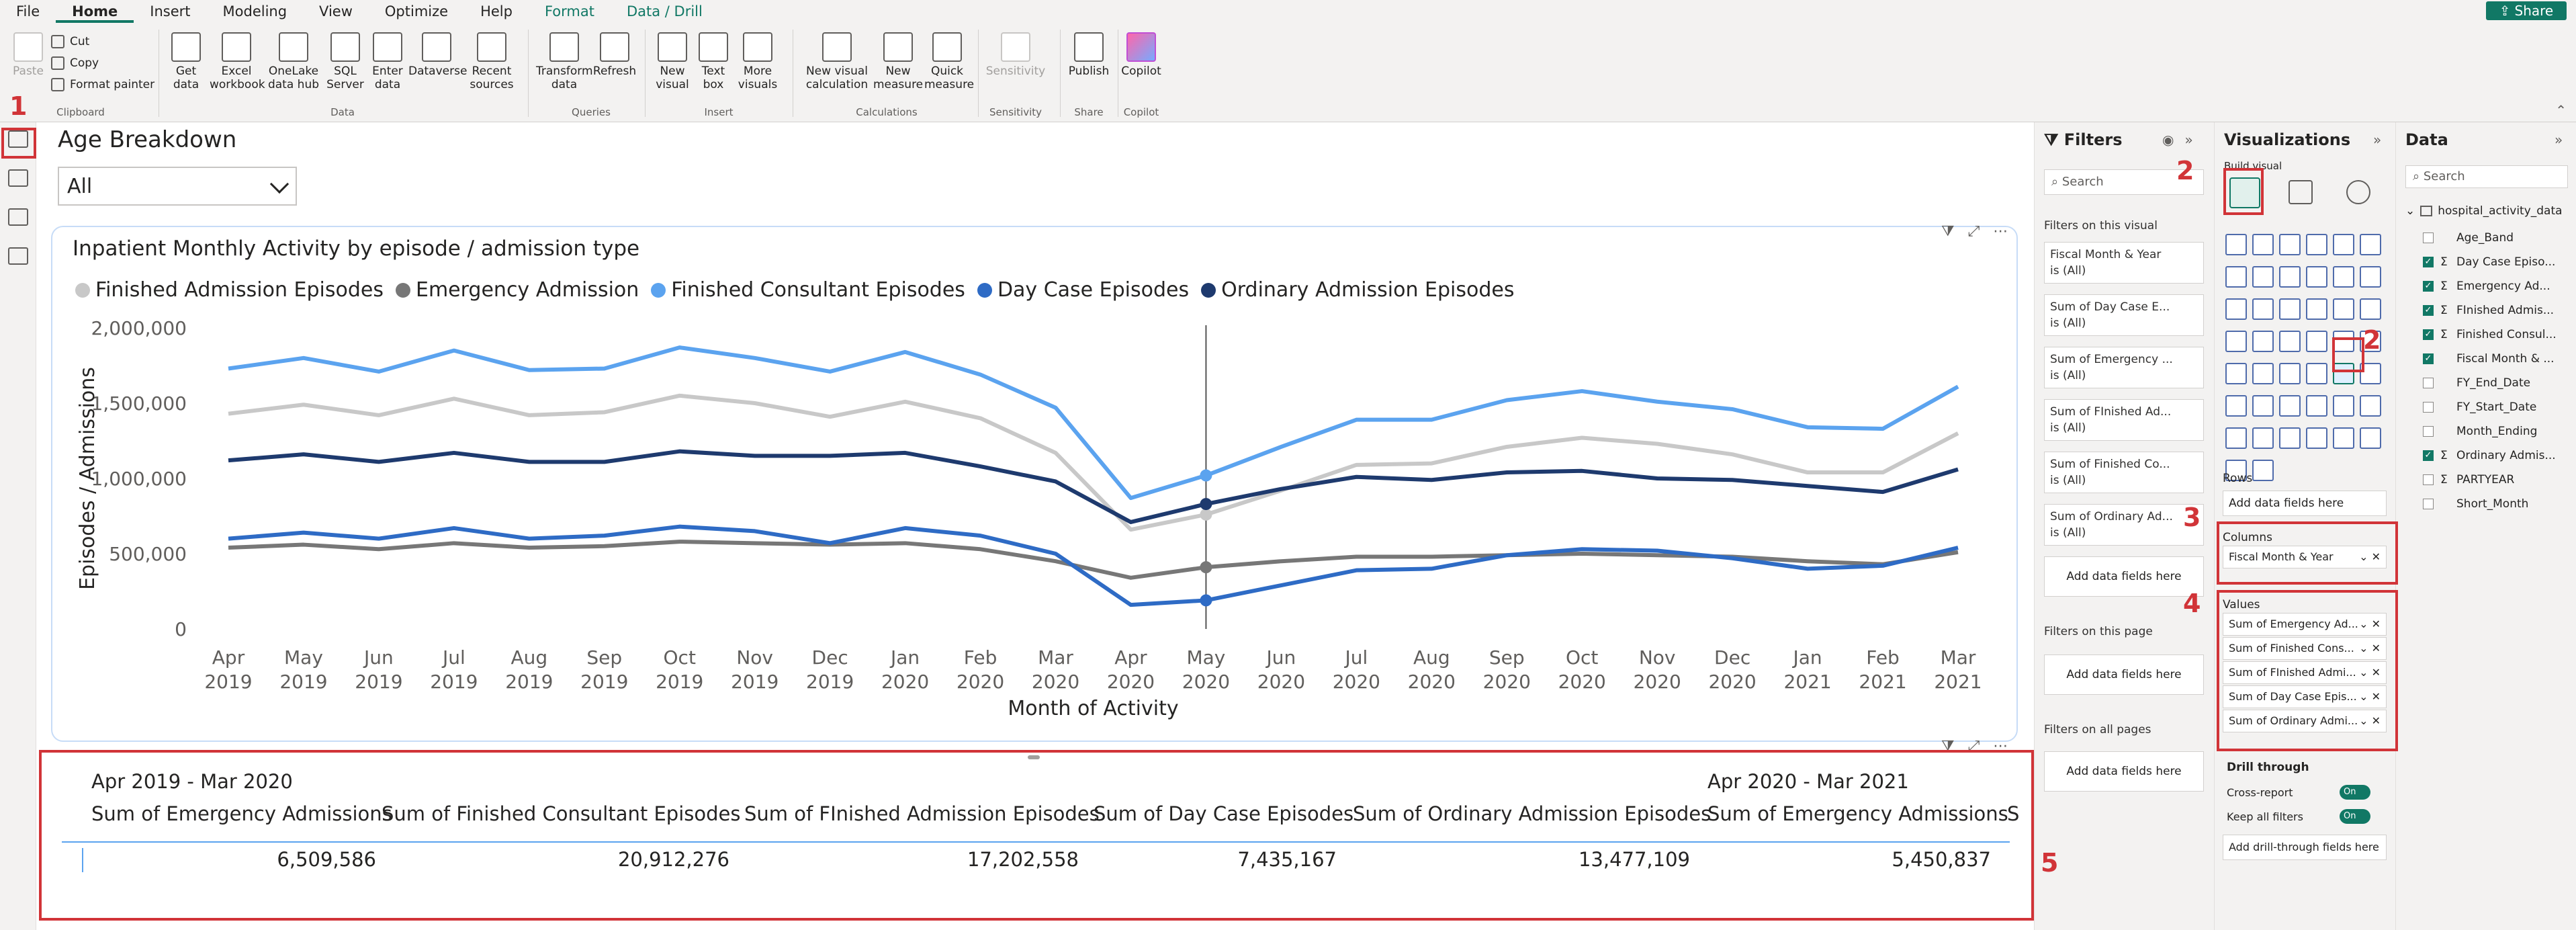 Image resolution: width=2576 pixels, height=930 pixels. What do you see at coordinates (2188, 140) in the screenshot?
I see `collapse-icon: »` at bounding box center [2188, 140].